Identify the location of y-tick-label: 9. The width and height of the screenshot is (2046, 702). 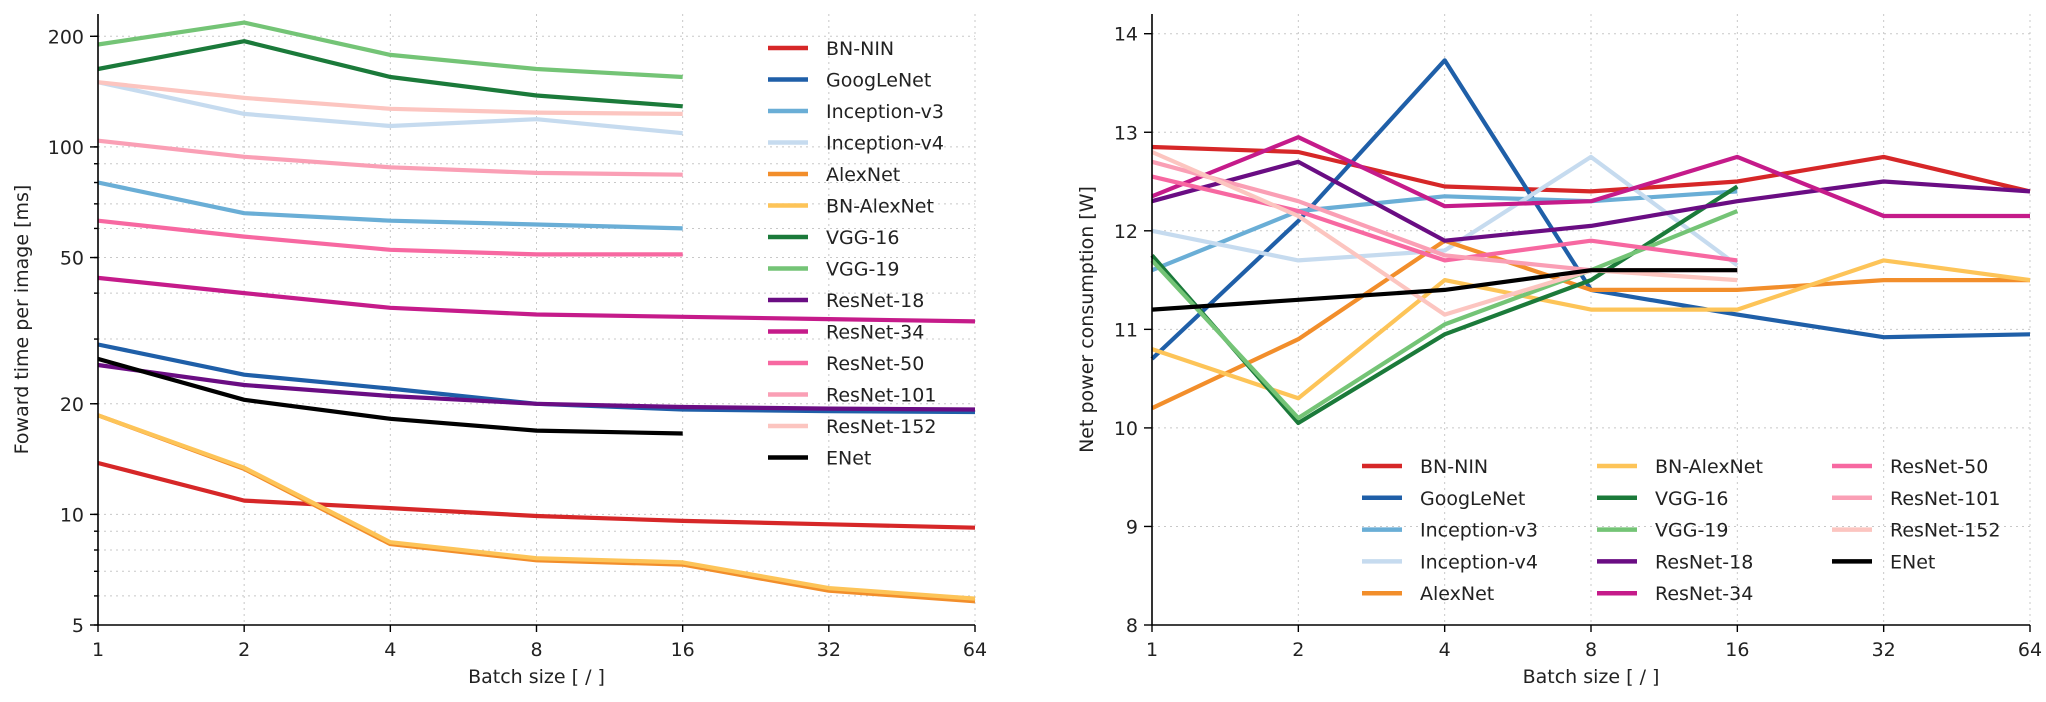
(1132, 527).